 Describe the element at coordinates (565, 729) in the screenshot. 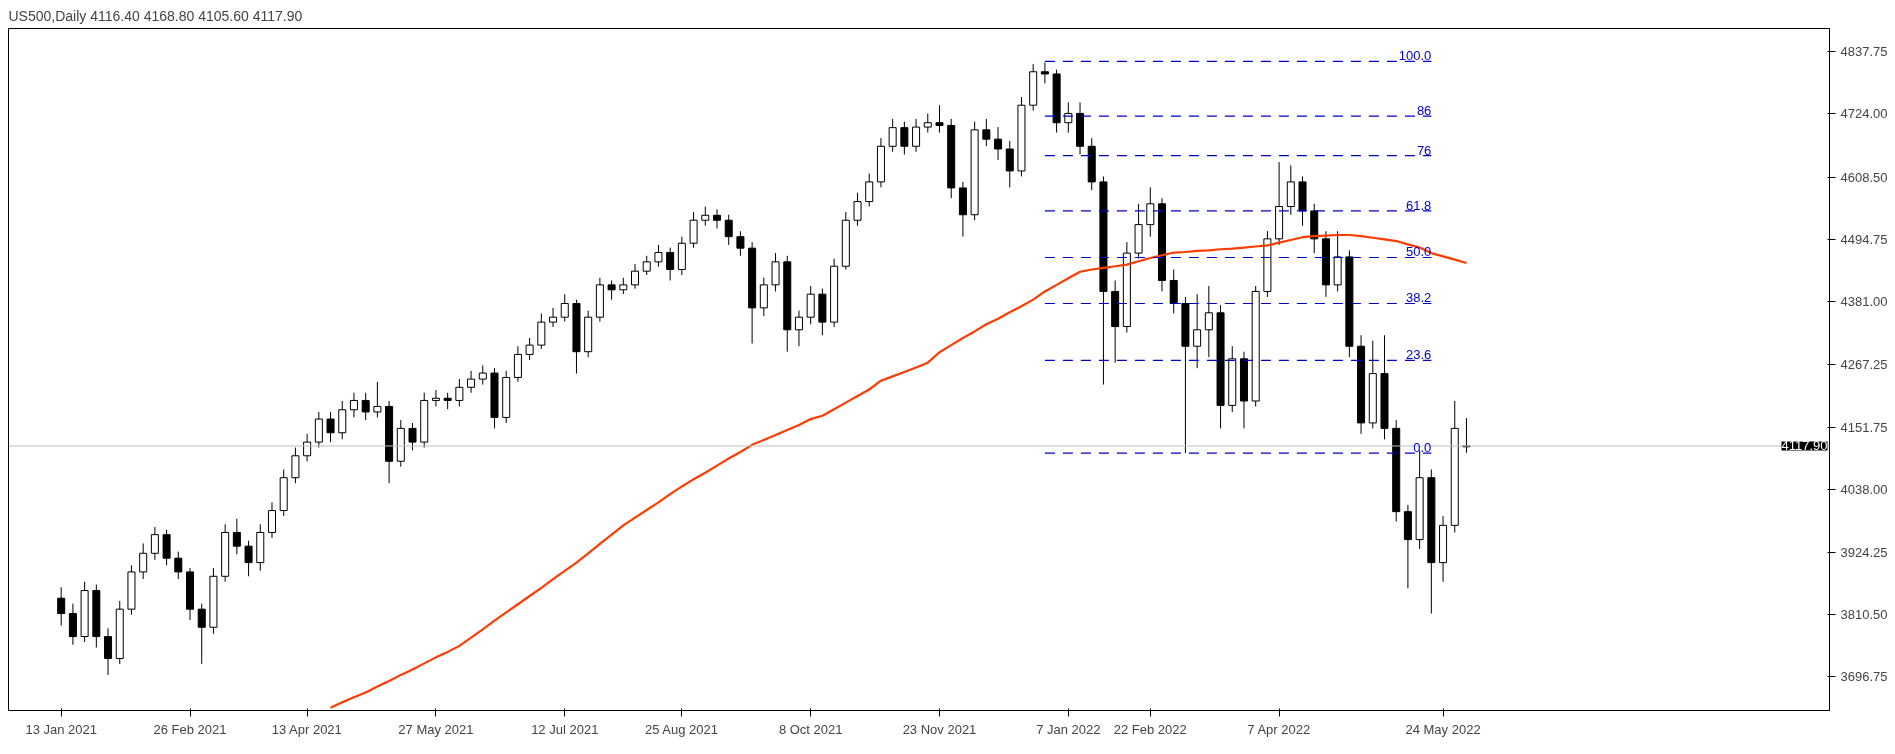

I see `x-tick-label: 12 Jul 2021` at that location.